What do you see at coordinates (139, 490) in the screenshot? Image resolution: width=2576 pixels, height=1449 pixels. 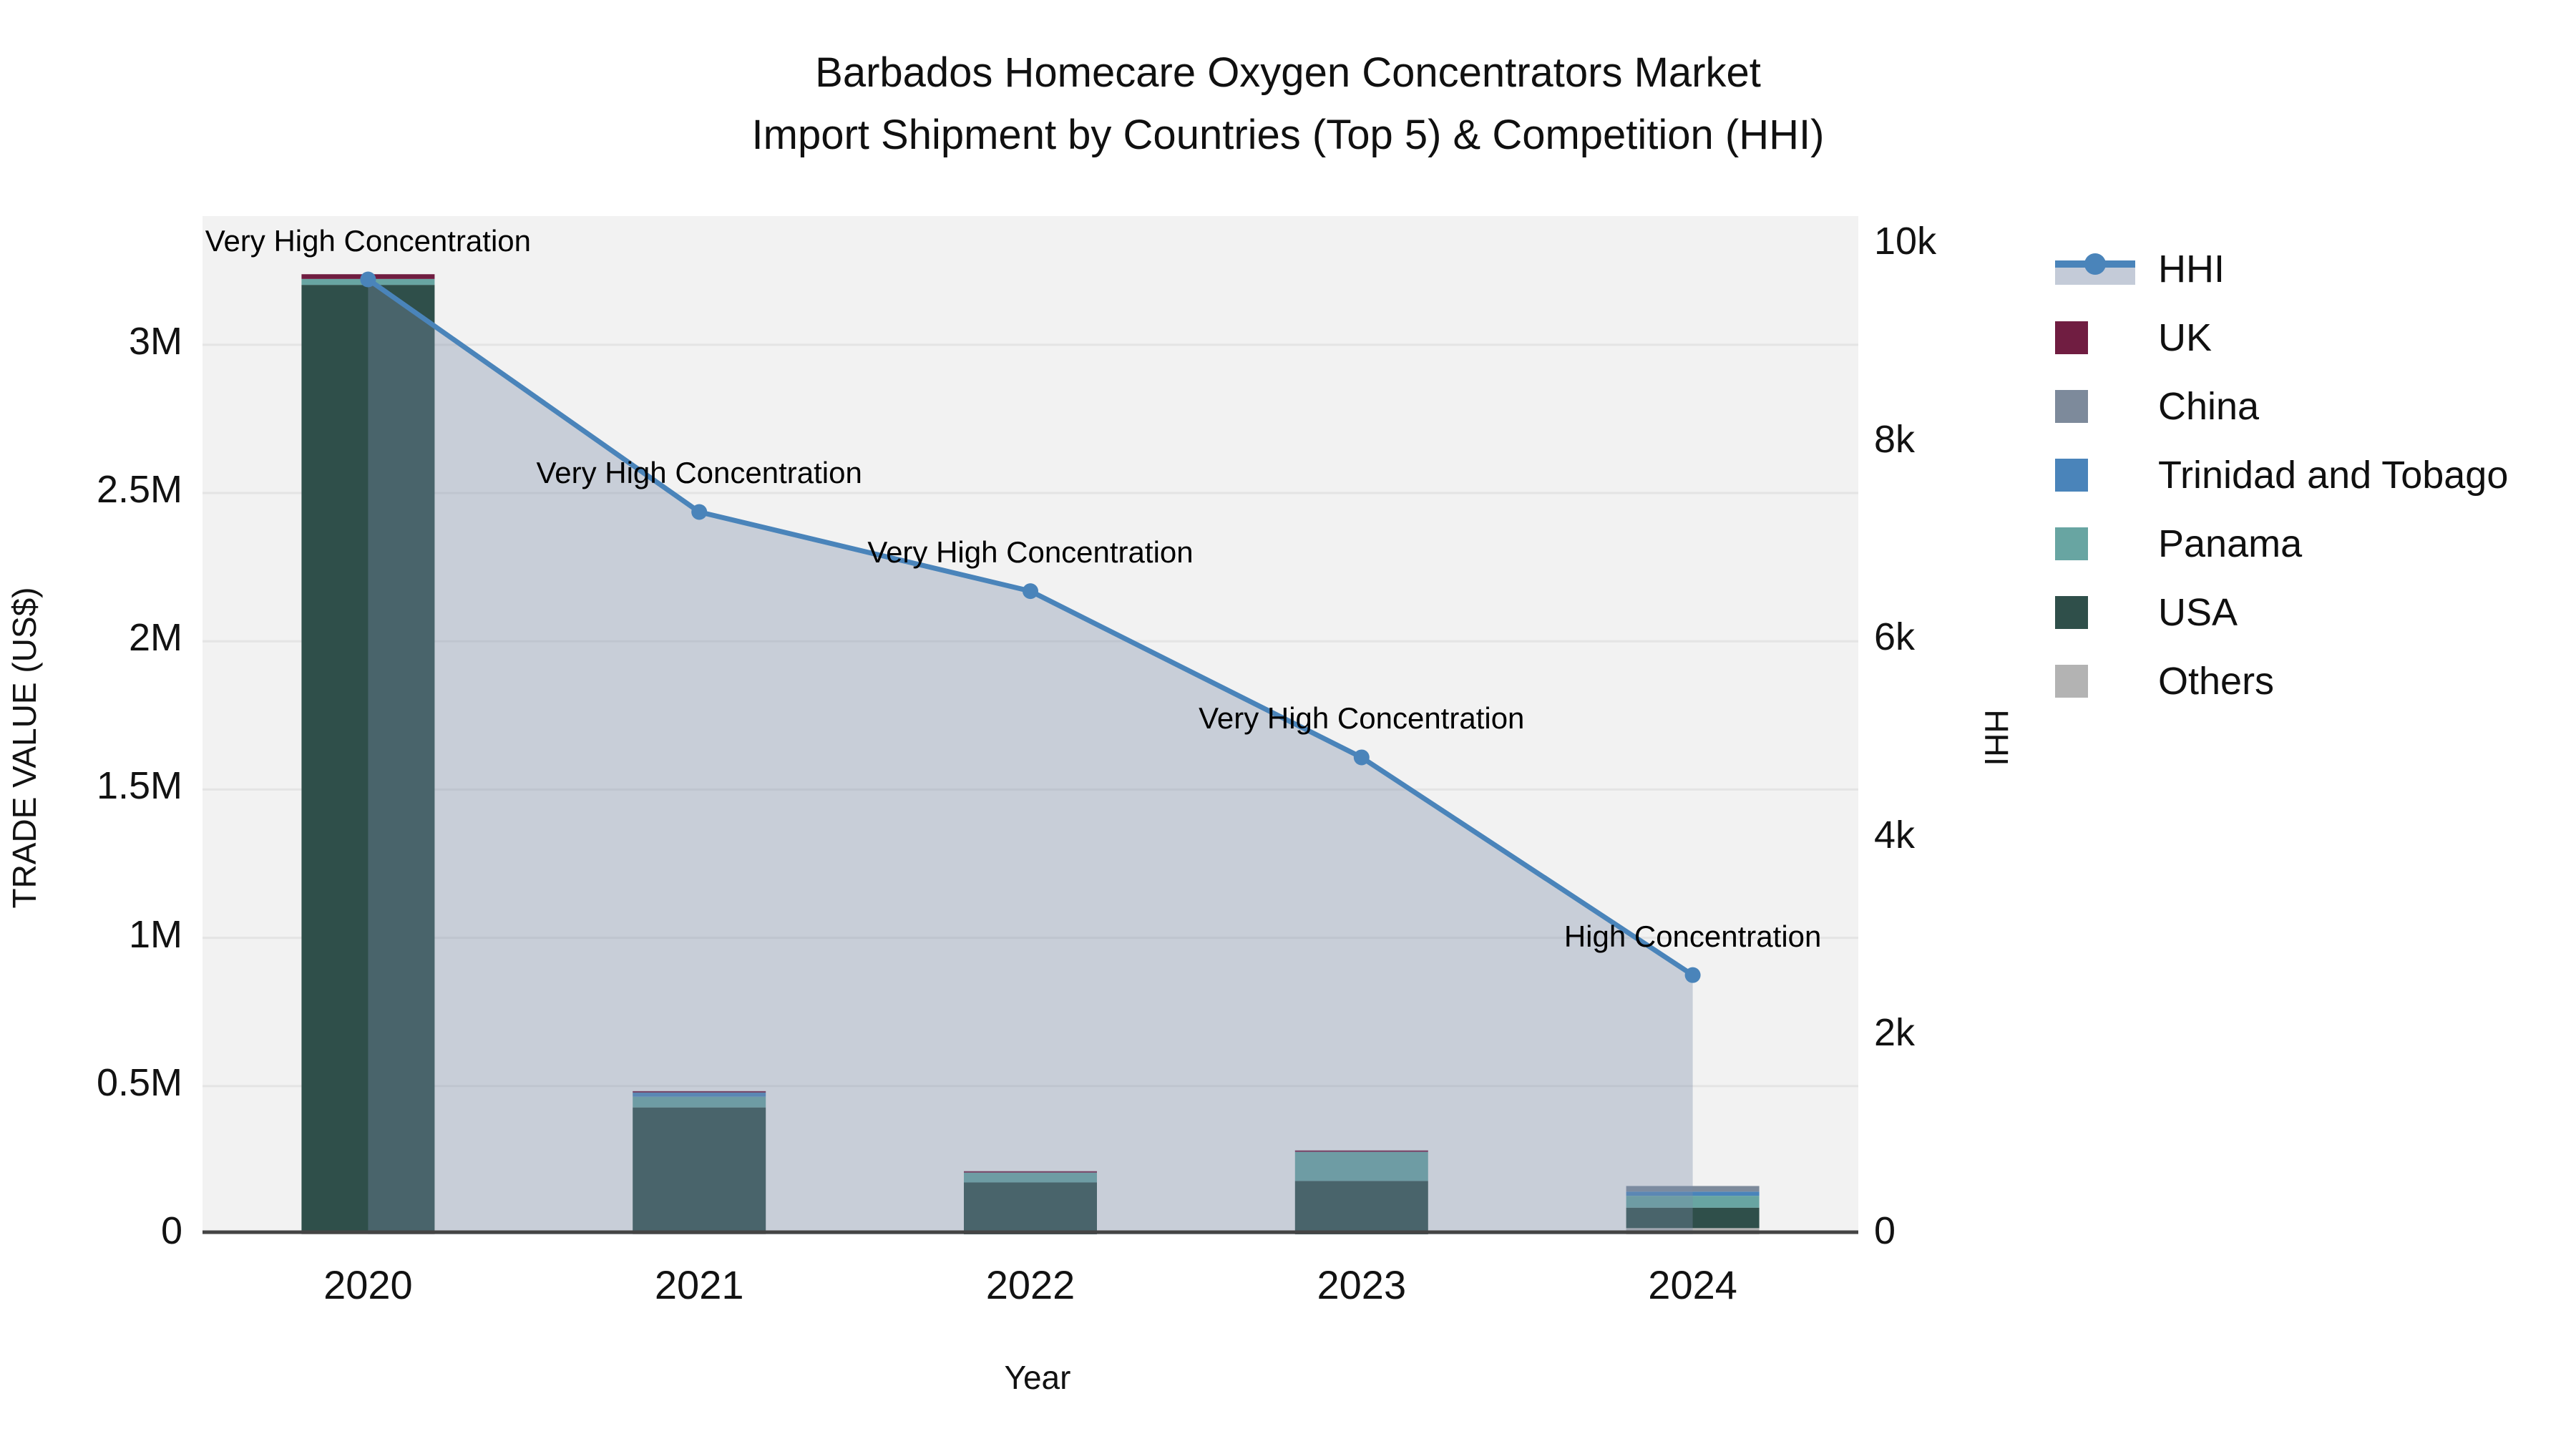 I see `left-axis-tick-2.5M: 2.5M` at bounding box center [139, 490].